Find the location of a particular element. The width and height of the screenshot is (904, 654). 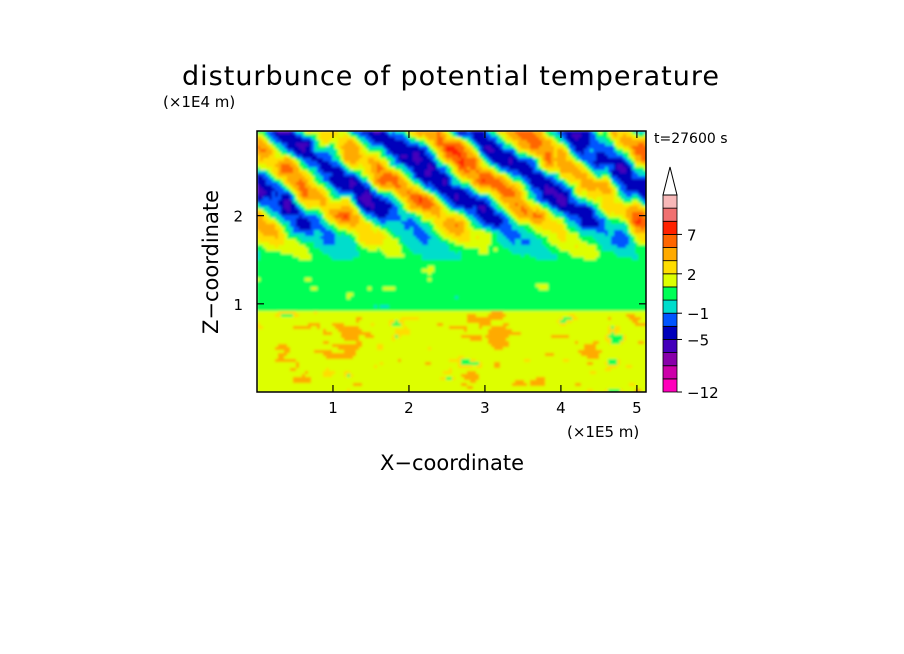

x-axis-label: X−coordinate is located at coordinates (452, 463).